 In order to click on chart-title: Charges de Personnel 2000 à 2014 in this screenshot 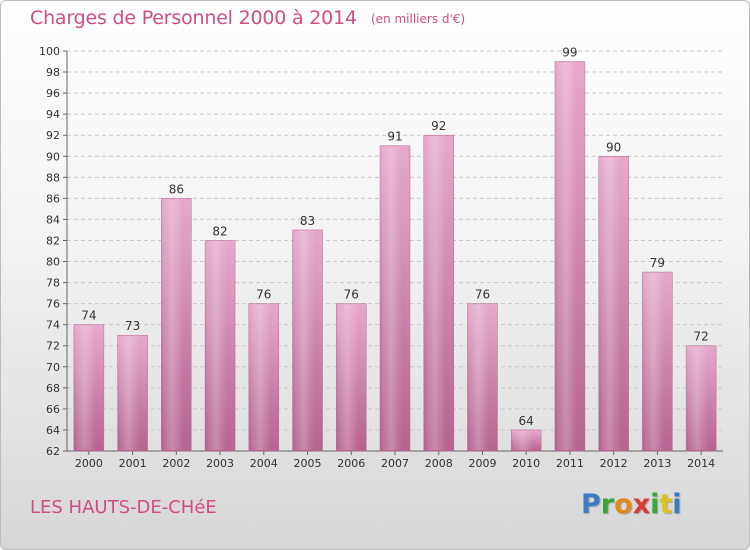, I will do `click(193, 18)`.